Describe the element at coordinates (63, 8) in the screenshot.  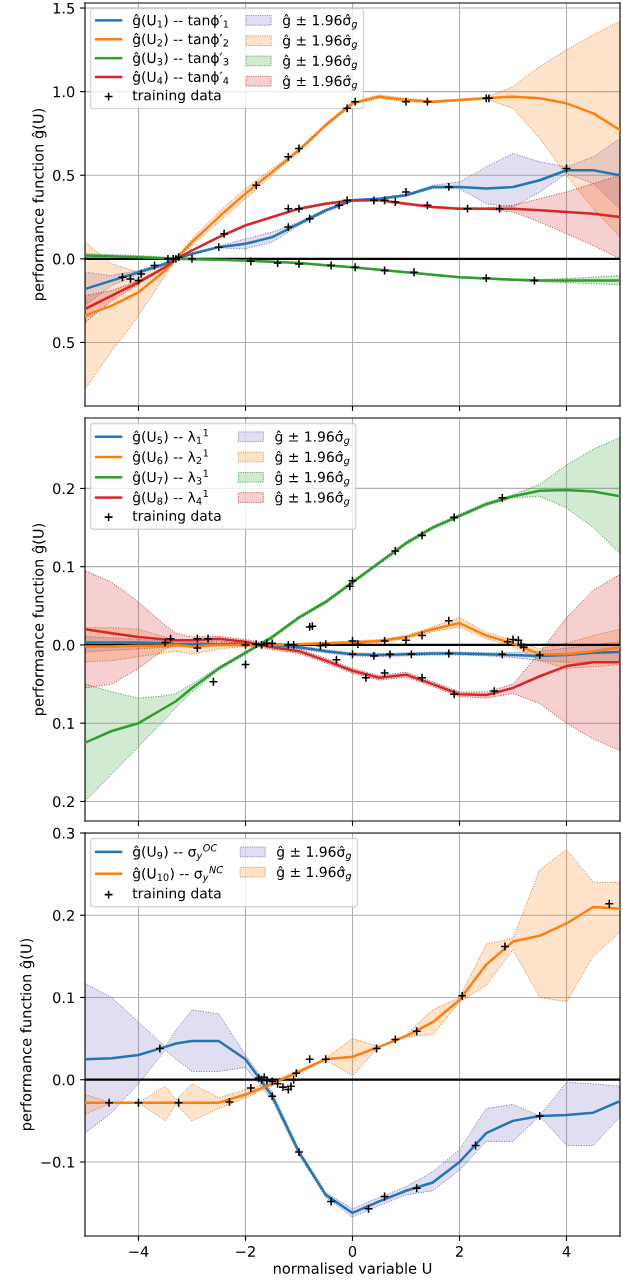
I see `y-tick-label: 1.5` at that location.